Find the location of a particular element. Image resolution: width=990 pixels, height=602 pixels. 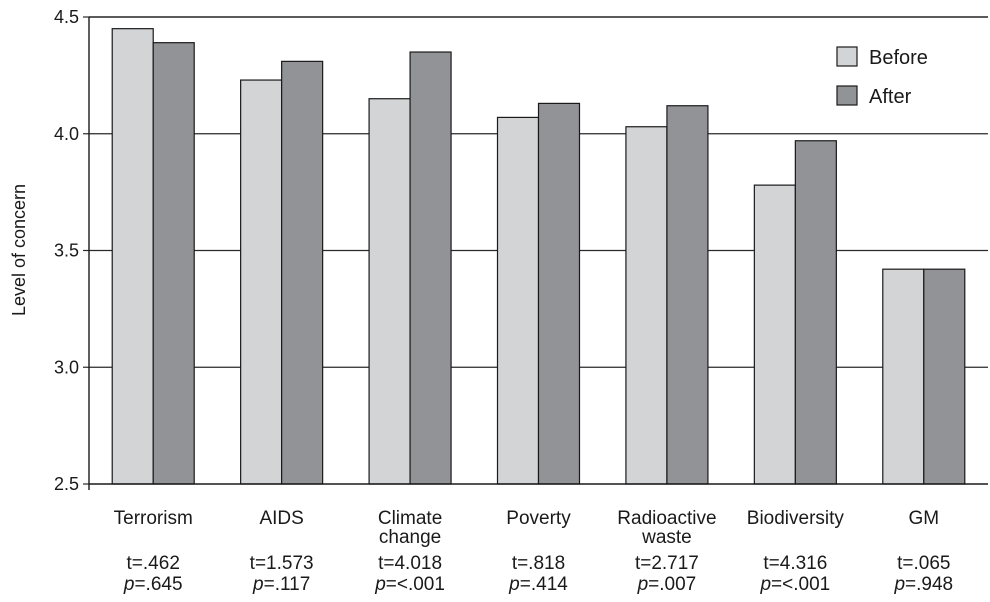

y-axis-label: Level of concern is located at coordinates (19, 250).